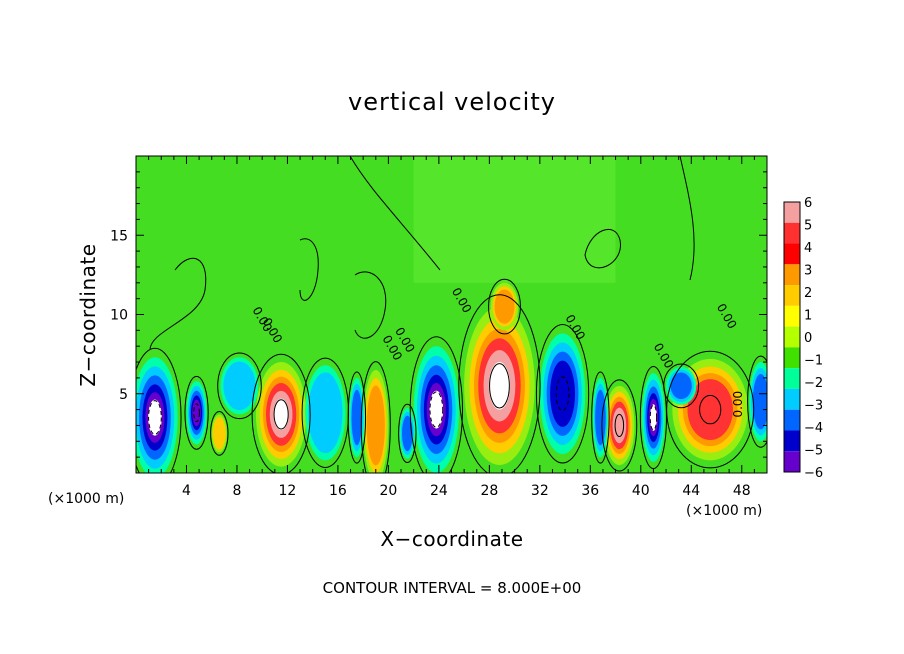  I want to click on x-unit-left: (×1000 m), so click(86, 499).